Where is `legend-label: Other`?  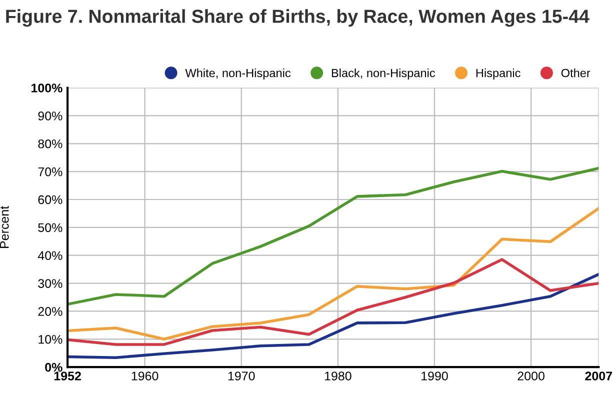 legend-label: Other is located at coordinates (575, 73).